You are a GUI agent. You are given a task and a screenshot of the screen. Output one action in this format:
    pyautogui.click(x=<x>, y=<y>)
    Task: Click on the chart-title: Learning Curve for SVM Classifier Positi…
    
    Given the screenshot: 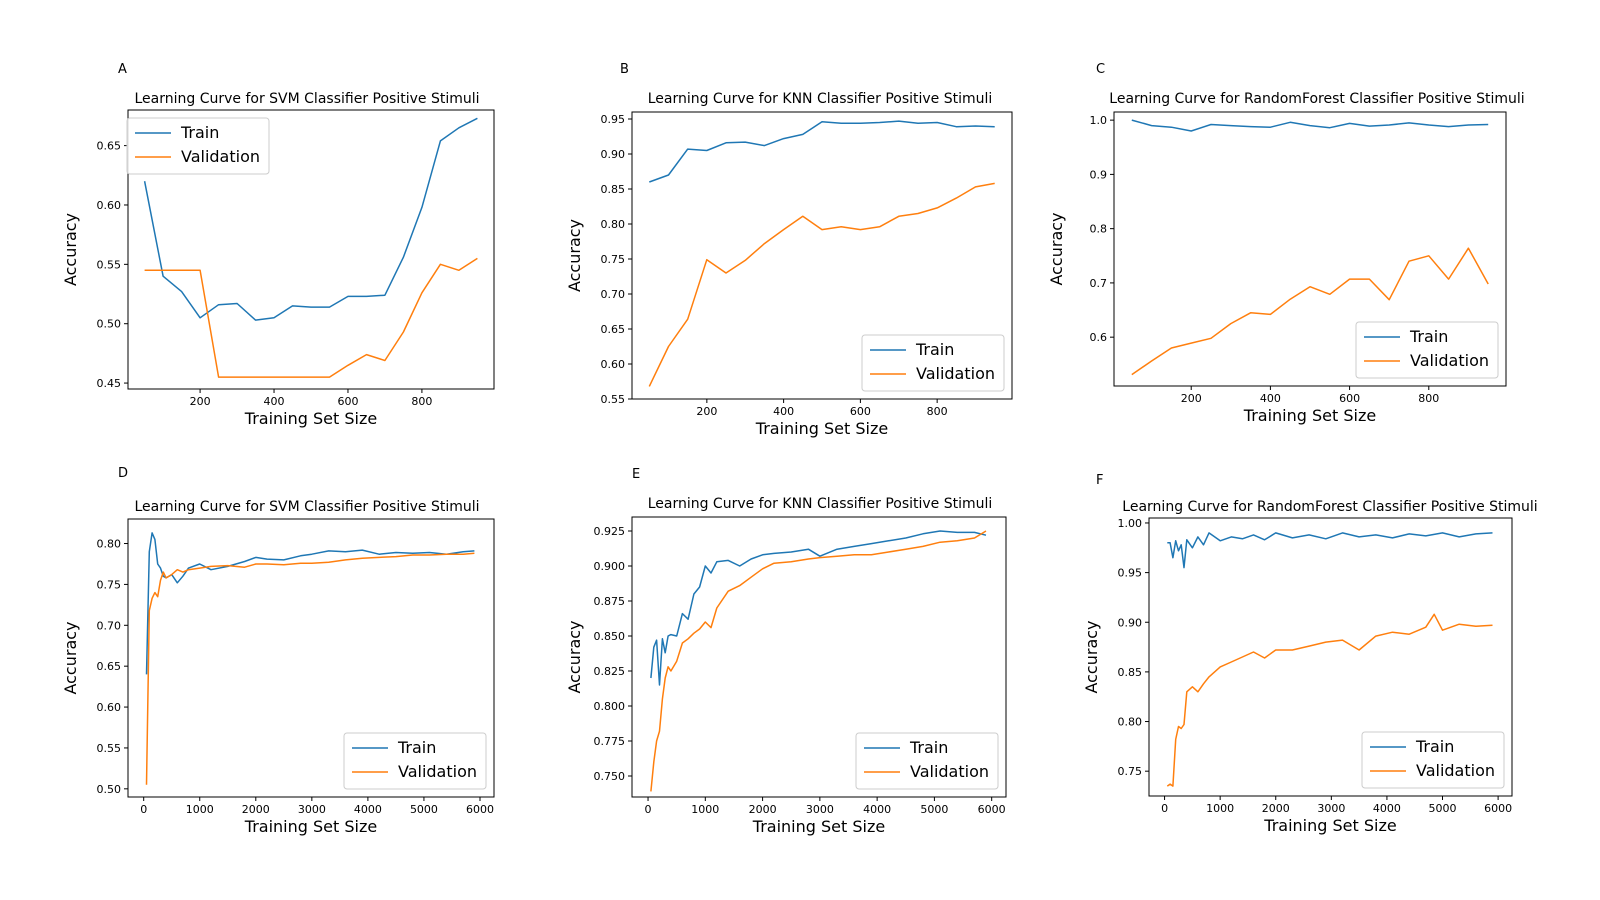 What is the action you would take?
    pyautogui.click(x=306, y=99)
    